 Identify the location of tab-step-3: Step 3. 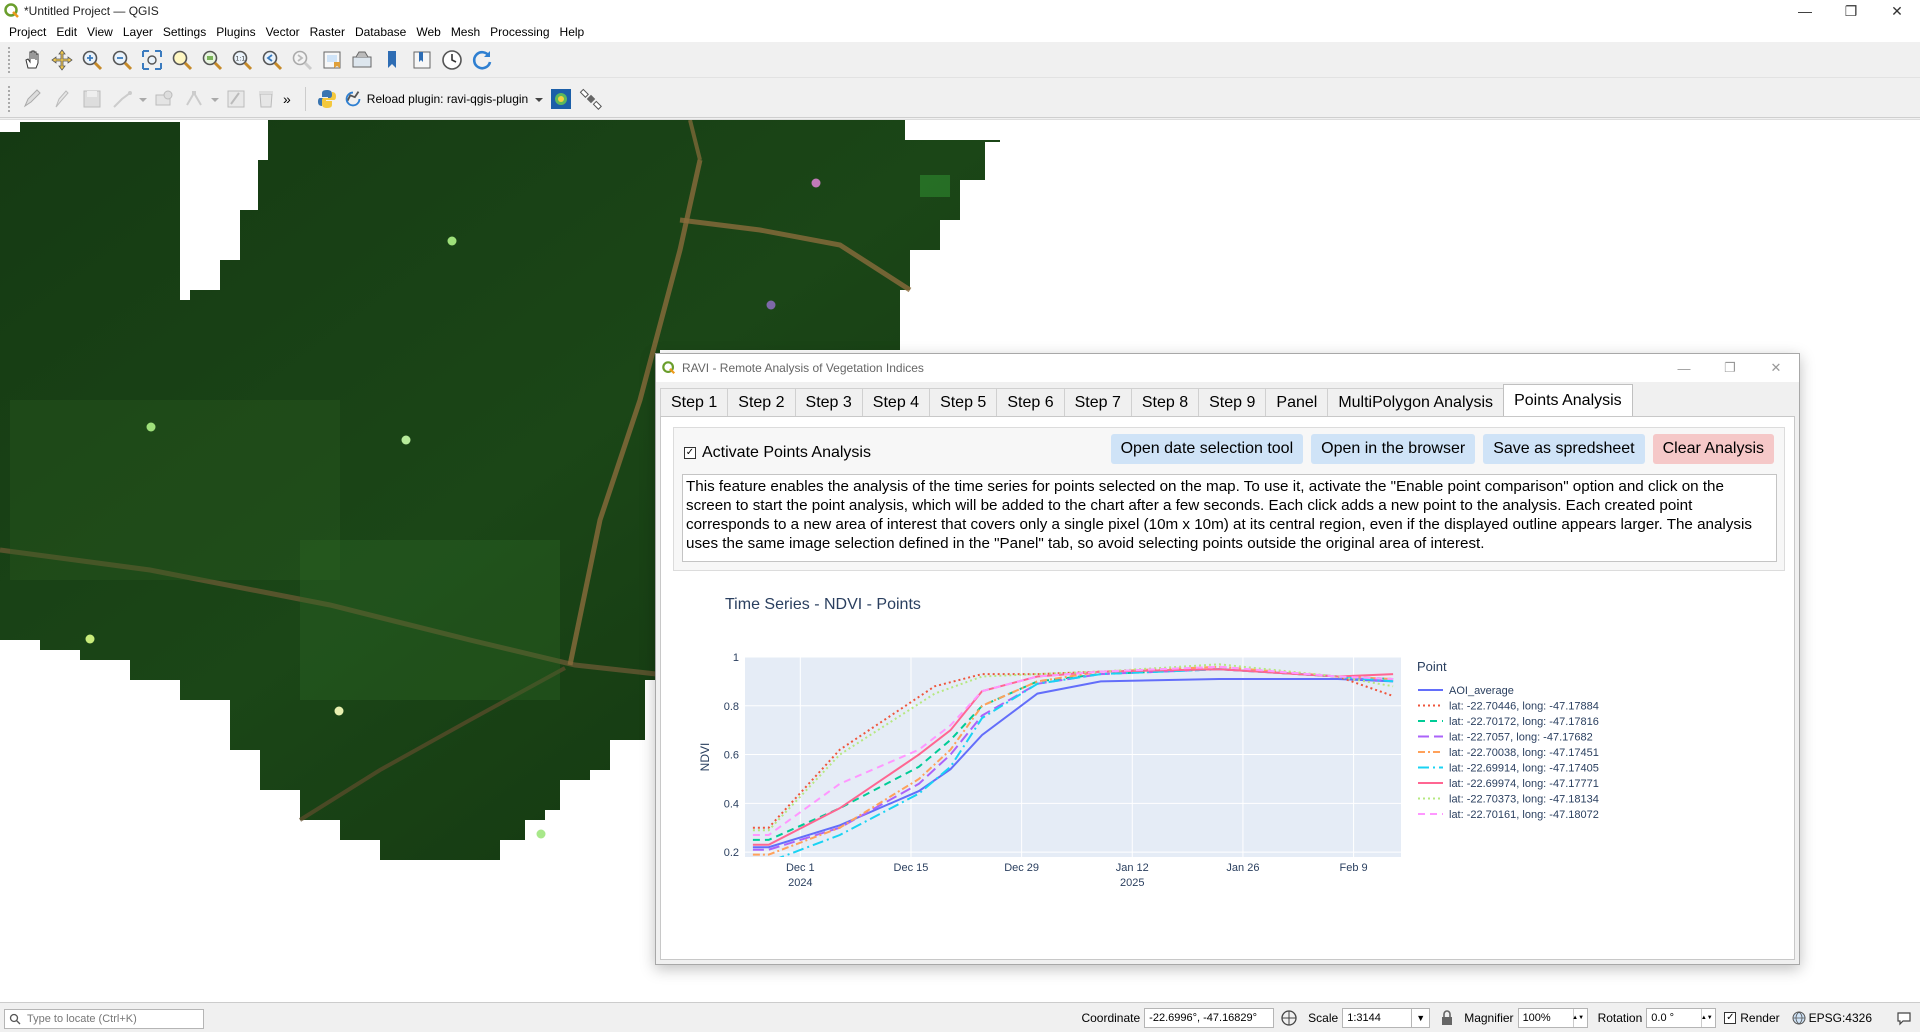
(828, 402).